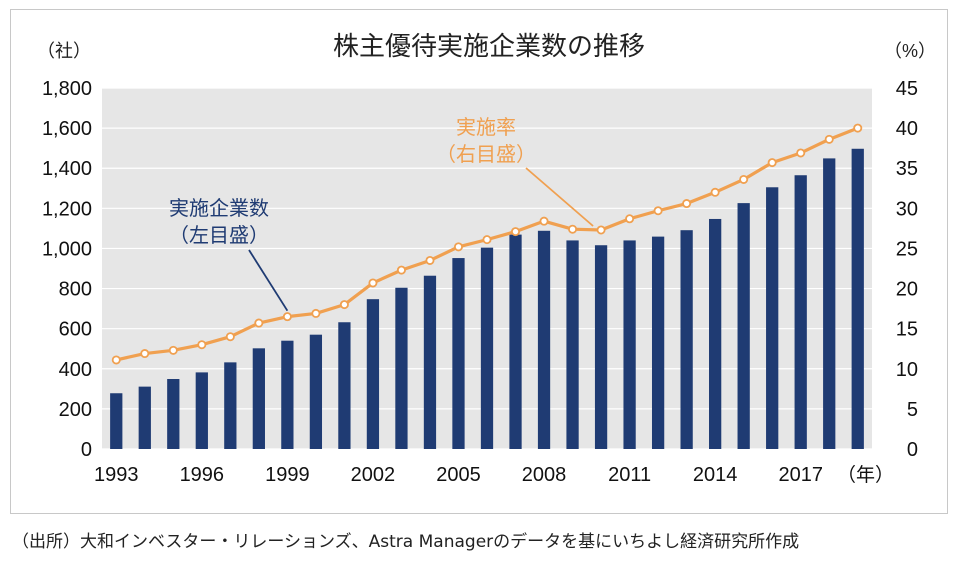 This screenshot has height=563, width=960. What do you see at coordinates (202, 475) in the screenshot?
I see `x-tick-label: 1996` at bounding box center [202, 475].